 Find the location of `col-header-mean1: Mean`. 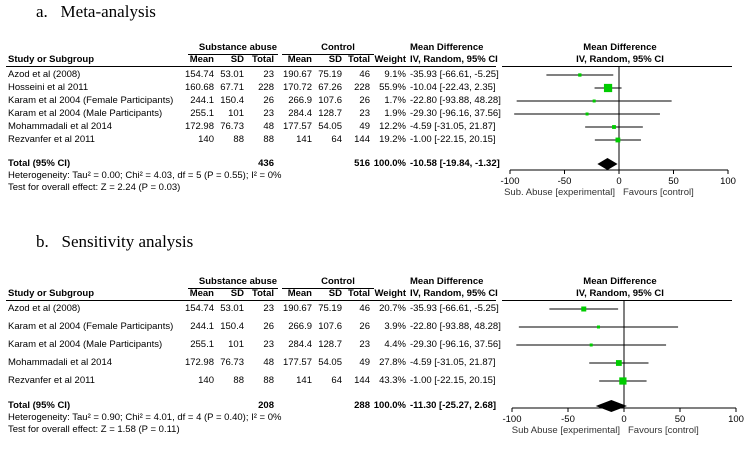

col-header-mean1: Mean is located at coordinates (201, 59).